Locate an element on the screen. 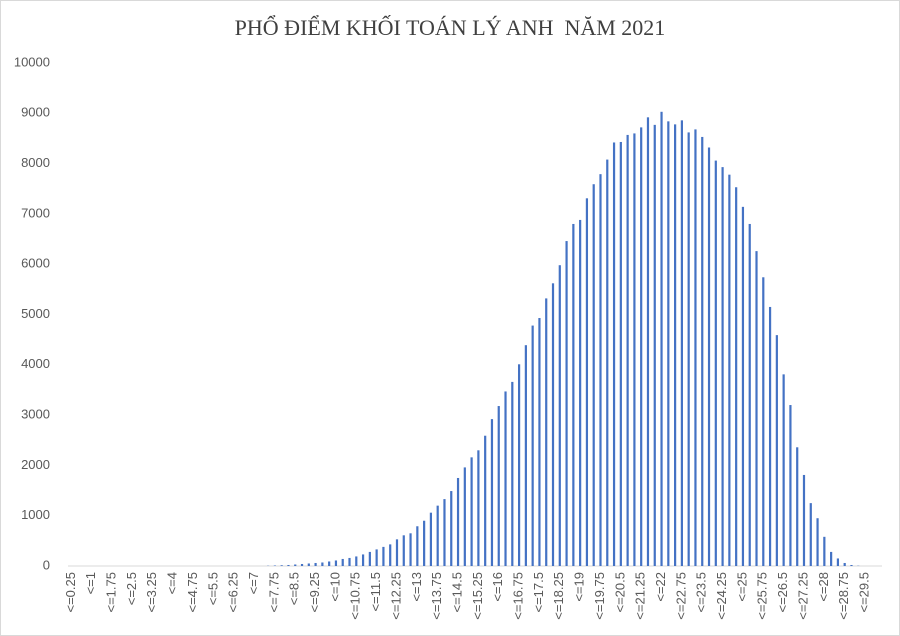  y-tick-label: 8000 is located at coordinates (35, 162).